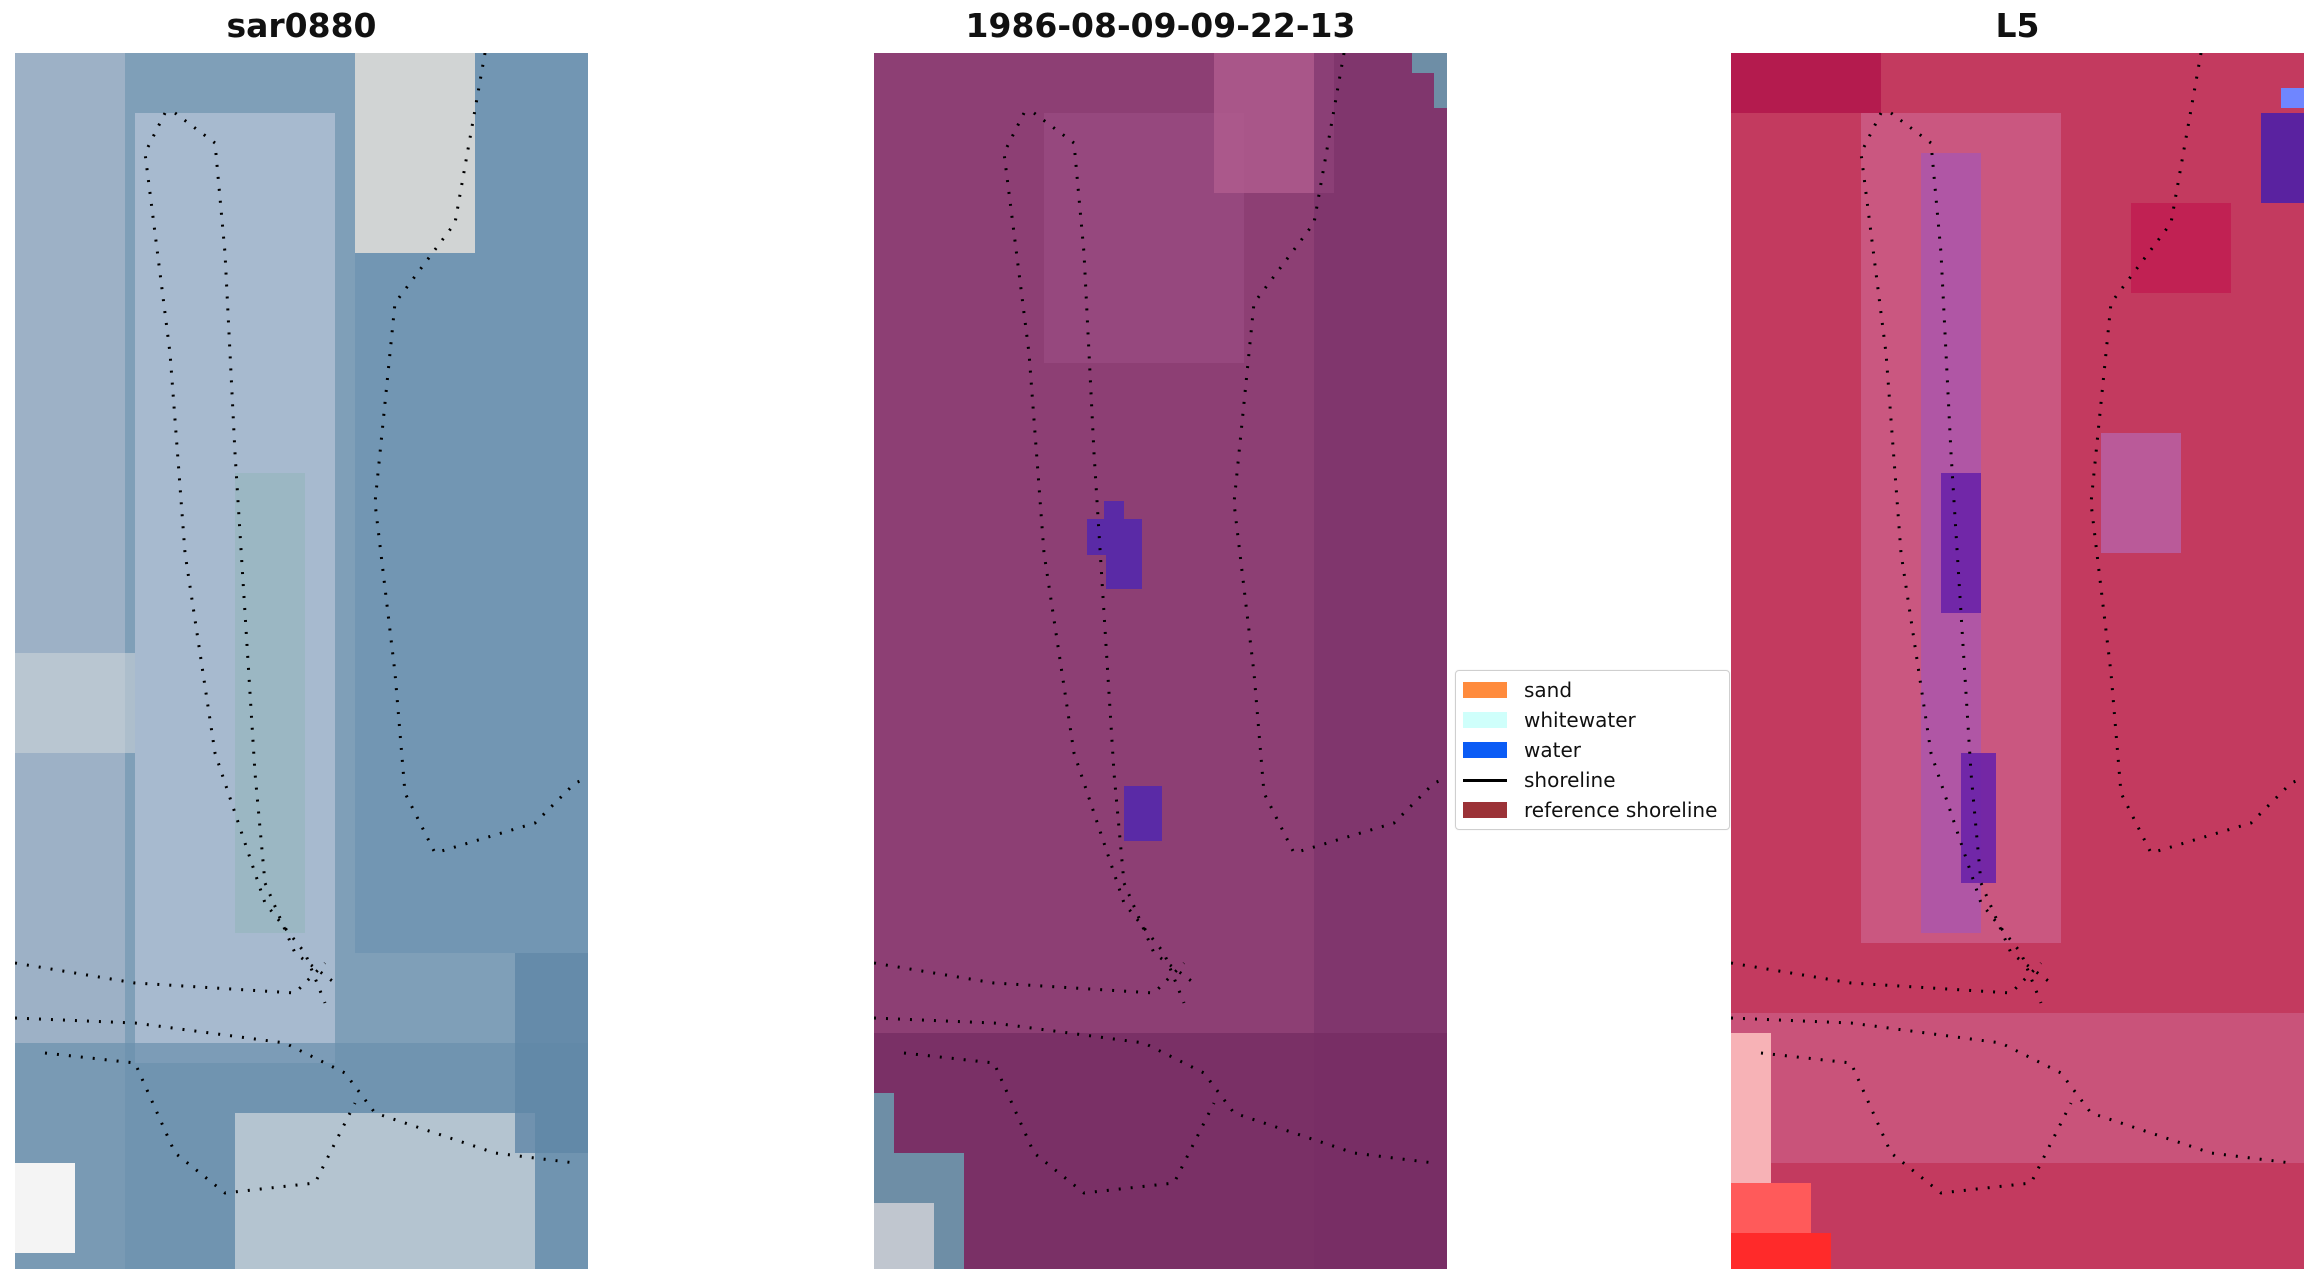  I want to click on legend-item-sand: sand, so click(1517, 690).